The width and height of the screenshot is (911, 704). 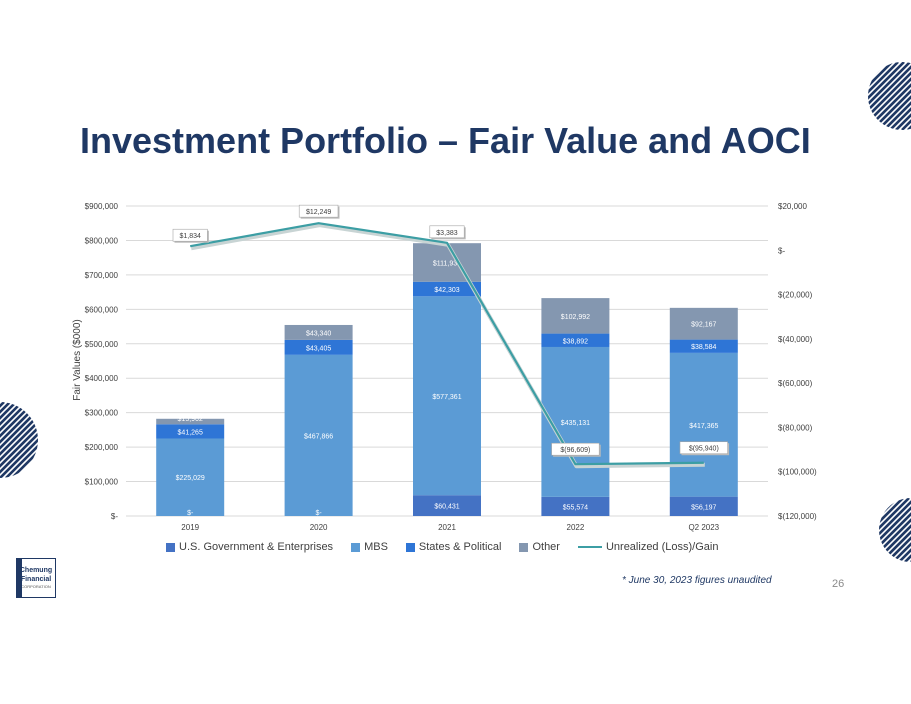 What do you see at coordinates (190, 527) in the screenshot?
I see `x-tick-label: 2019` at bounding box center [190, 527].